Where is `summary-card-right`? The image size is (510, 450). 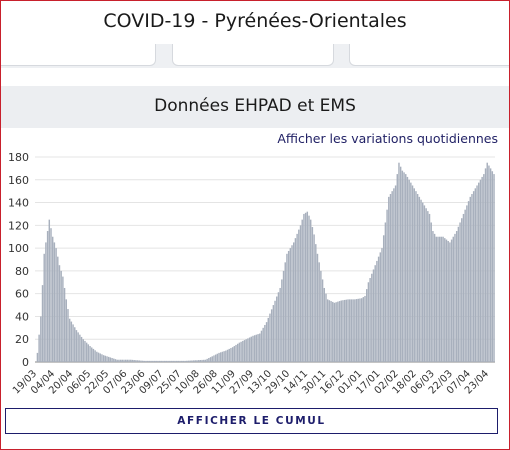
summary-card-right is located at coordinates (429, 55).